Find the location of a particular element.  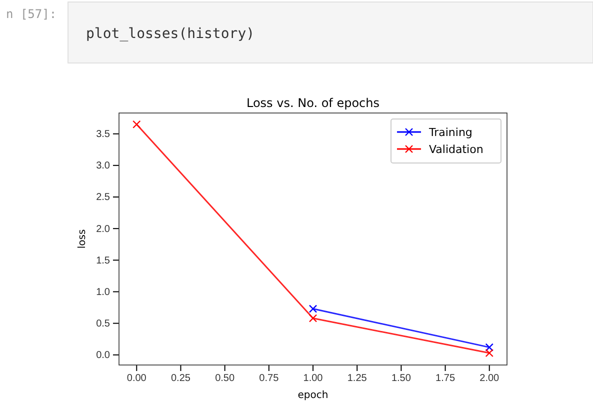

legend-label: Training is located at coordinates (450, 132).